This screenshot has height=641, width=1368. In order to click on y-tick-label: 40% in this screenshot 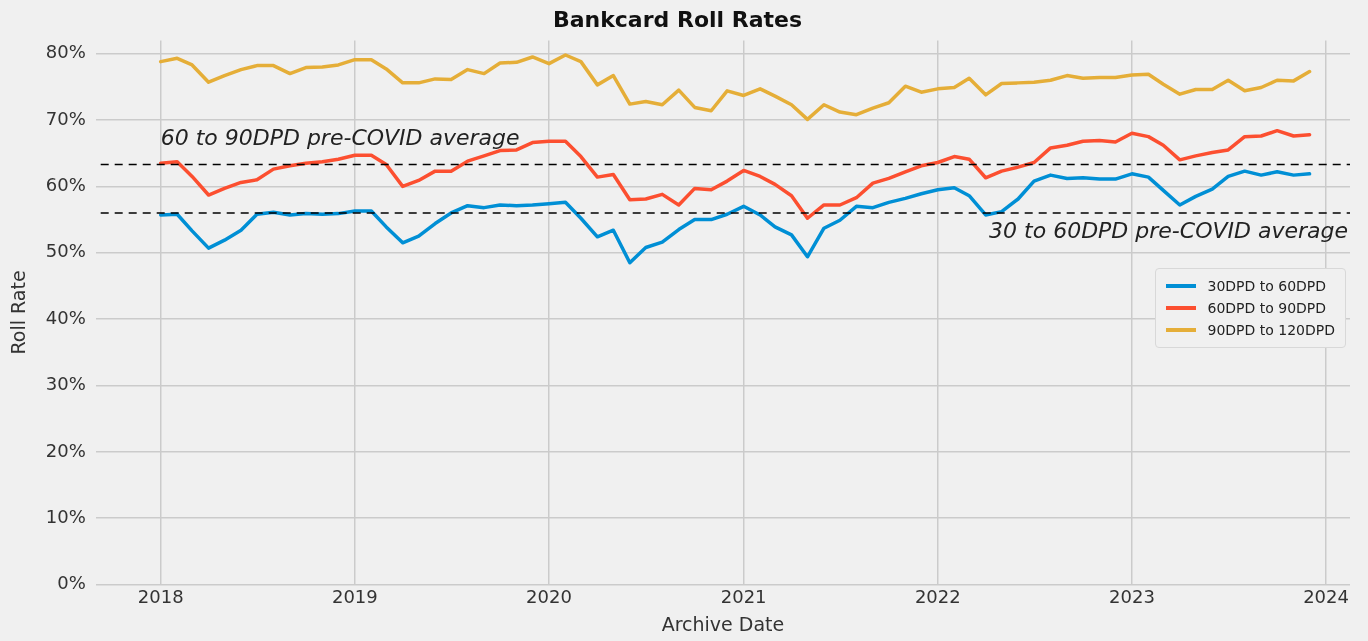, I will do `click(65, 317)`.